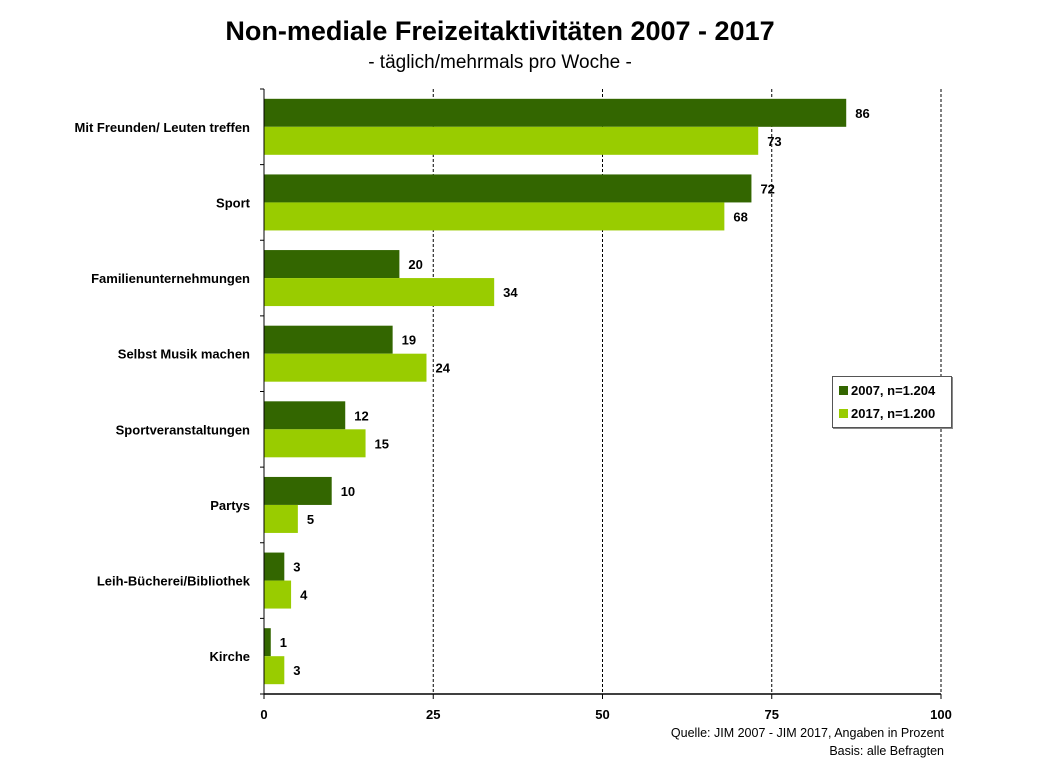  What do you see at coordinates (174, 581) in the screenshot?
I see `category-label-6: Leih-Bücherei/Bibliothek` at bounding box center [174, 581].